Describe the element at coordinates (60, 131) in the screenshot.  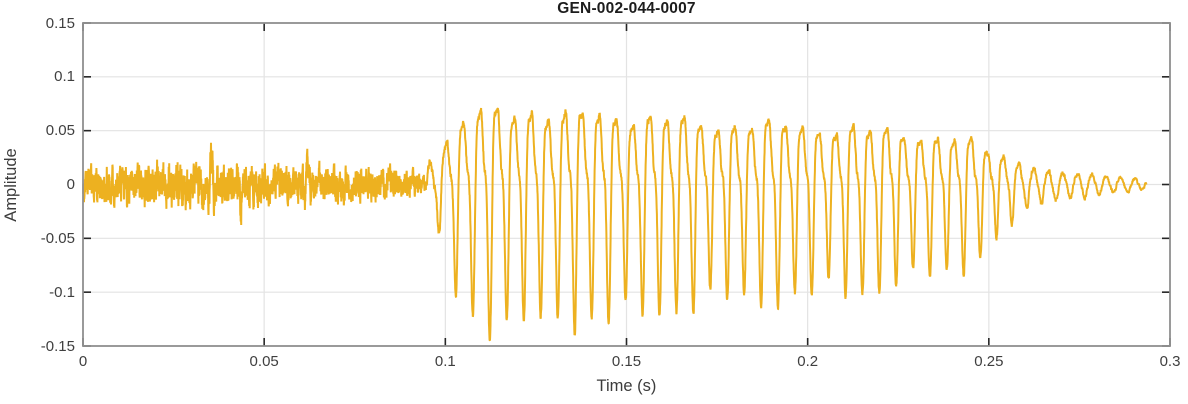
I see `y-tick-label-0.05: 0.05` at that location.